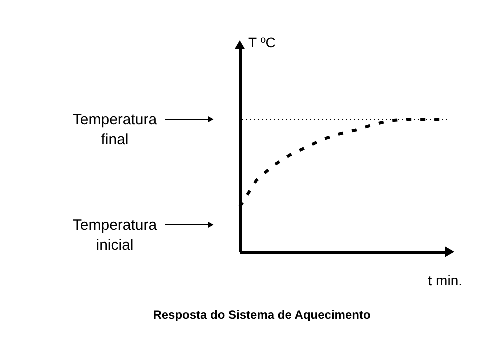 This screenshot has height=347, width=481. Describe the element at coordinates (262, 42) in the screenshot. I see `y-axis-title: T ºC` at that location.